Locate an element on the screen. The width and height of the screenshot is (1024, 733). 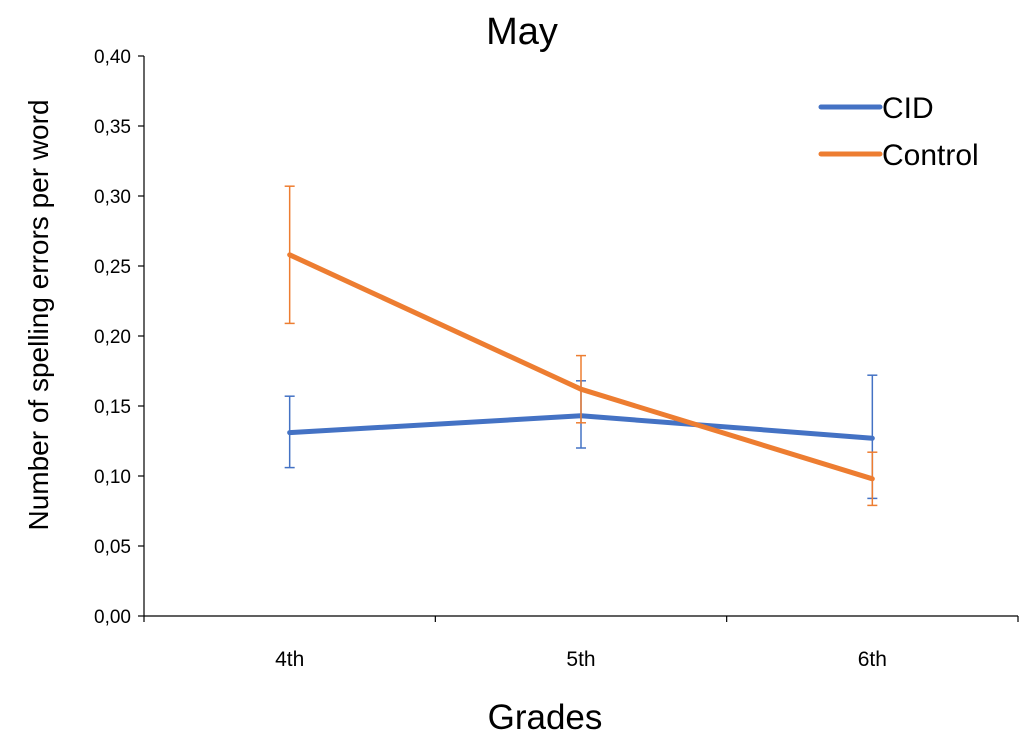
y-tick-label: 0,25 is located at coordinates (112, 267).